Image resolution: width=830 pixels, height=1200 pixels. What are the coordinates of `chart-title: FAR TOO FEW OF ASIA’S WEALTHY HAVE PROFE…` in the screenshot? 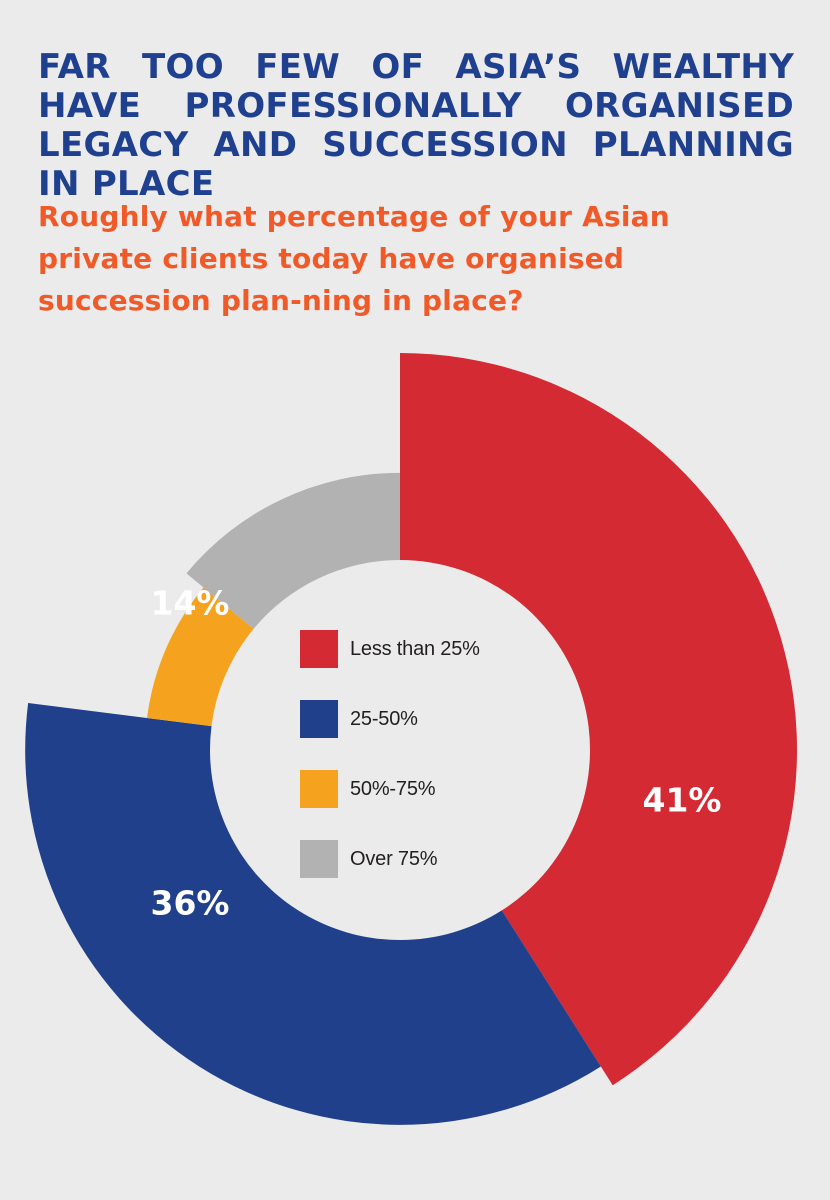 It's located at (416, 125).